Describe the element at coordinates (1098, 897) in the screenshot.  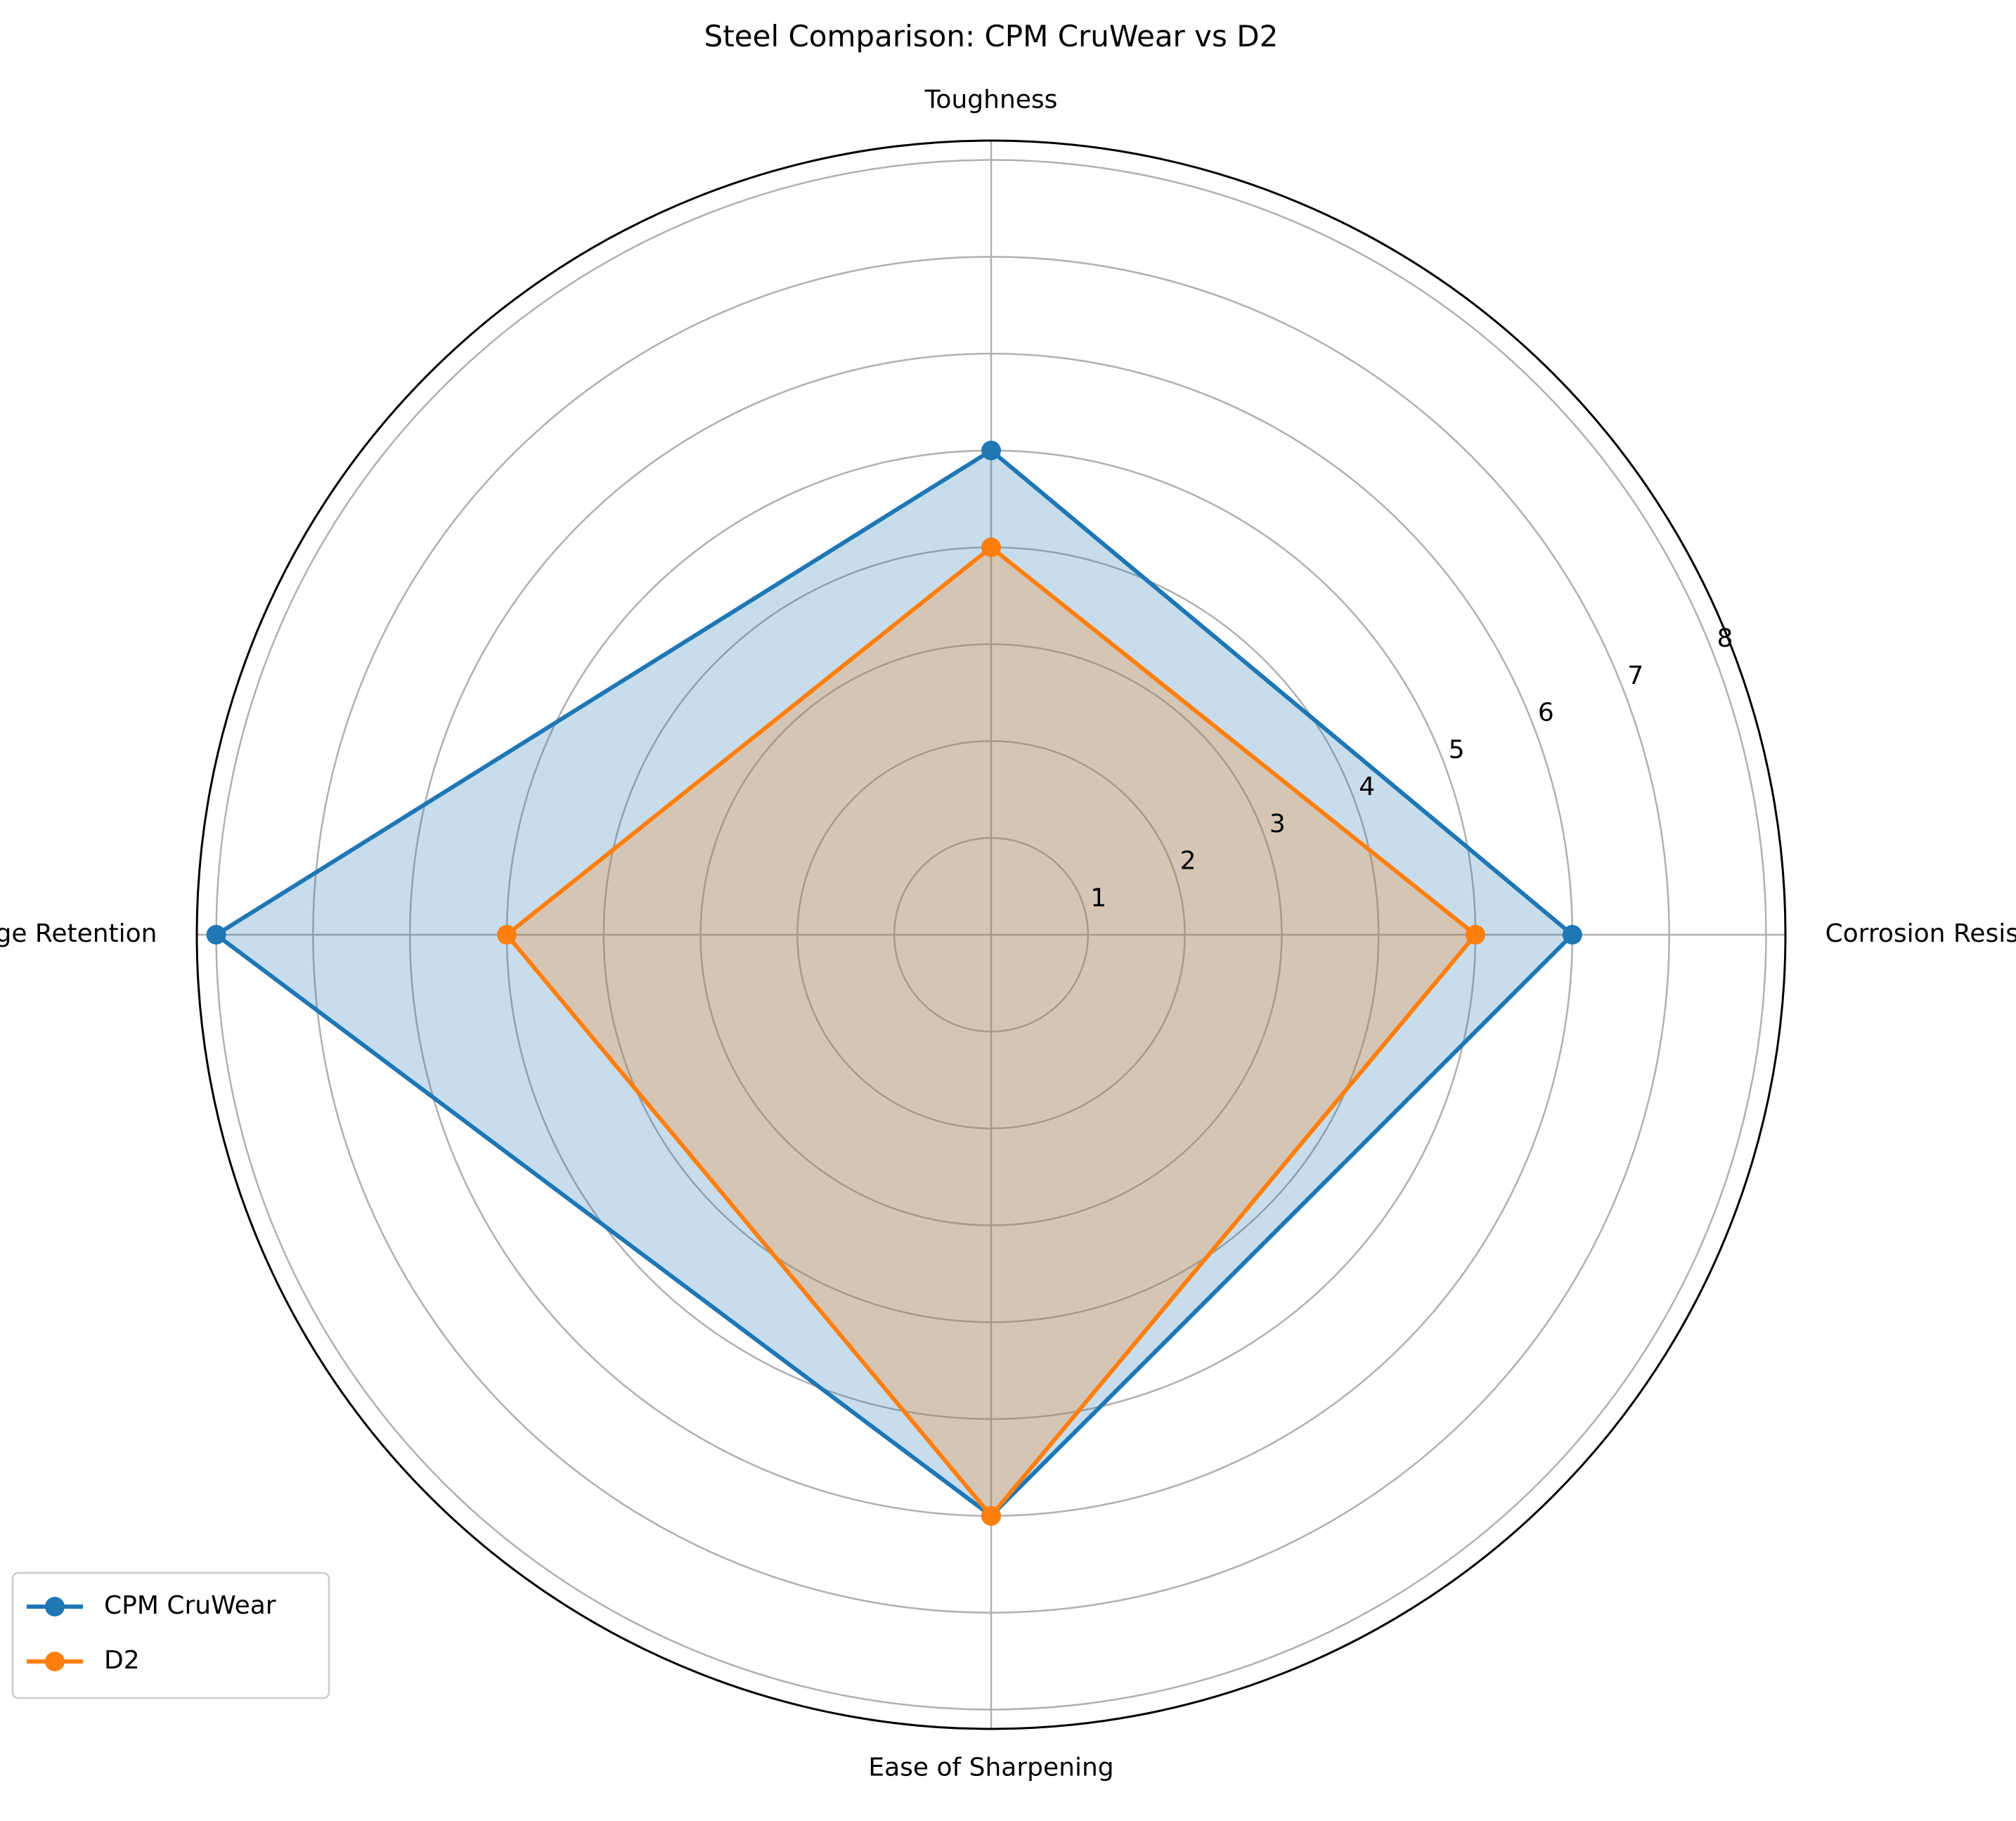
I see `tick-label-1: 1` at that location.